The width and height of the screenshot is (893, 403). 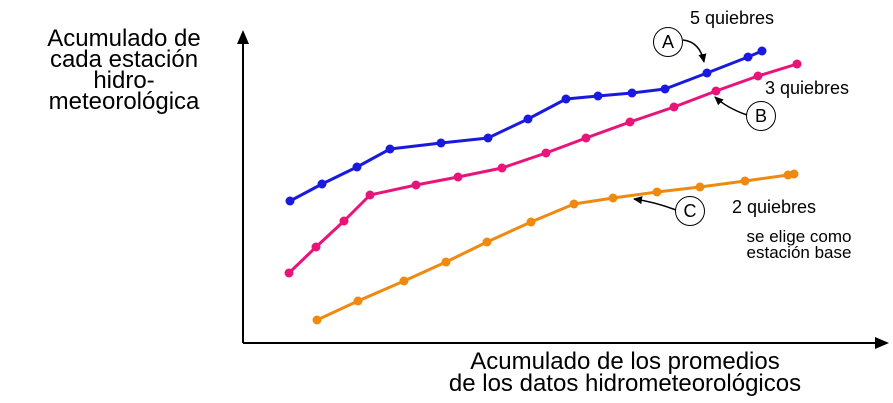 I want to click on series-c-marker: C, so click(x=690, y=211).